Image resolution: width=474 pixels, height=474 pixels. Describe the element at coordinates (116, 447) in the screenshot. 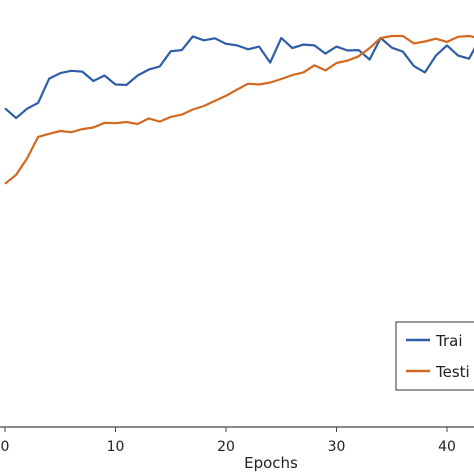

I see `x-tick-label: 10` at that location.